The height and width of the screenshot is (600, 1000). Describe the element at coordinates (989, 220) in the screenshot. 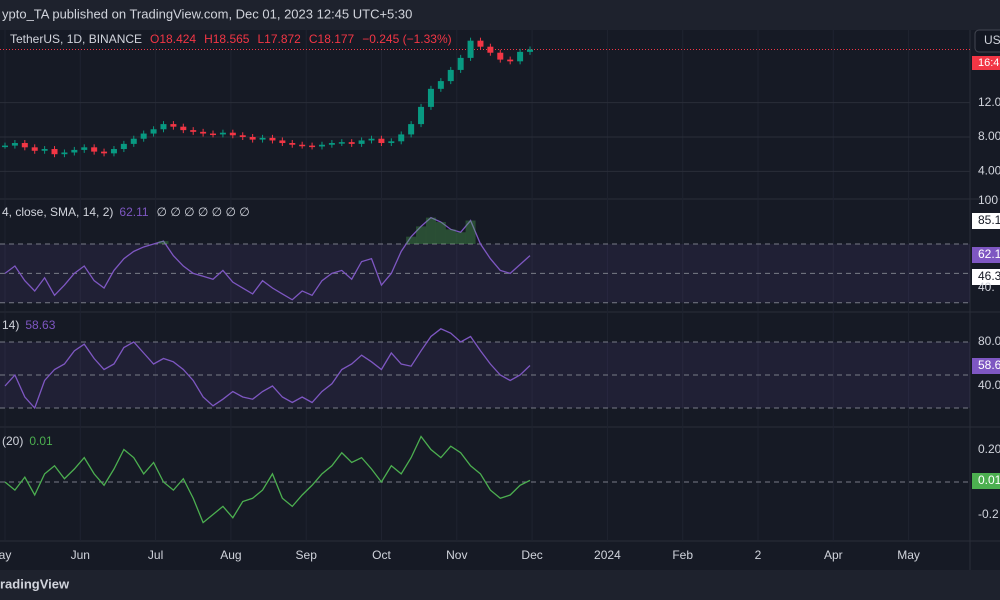

I see `scale-label: 85.1` at that location.